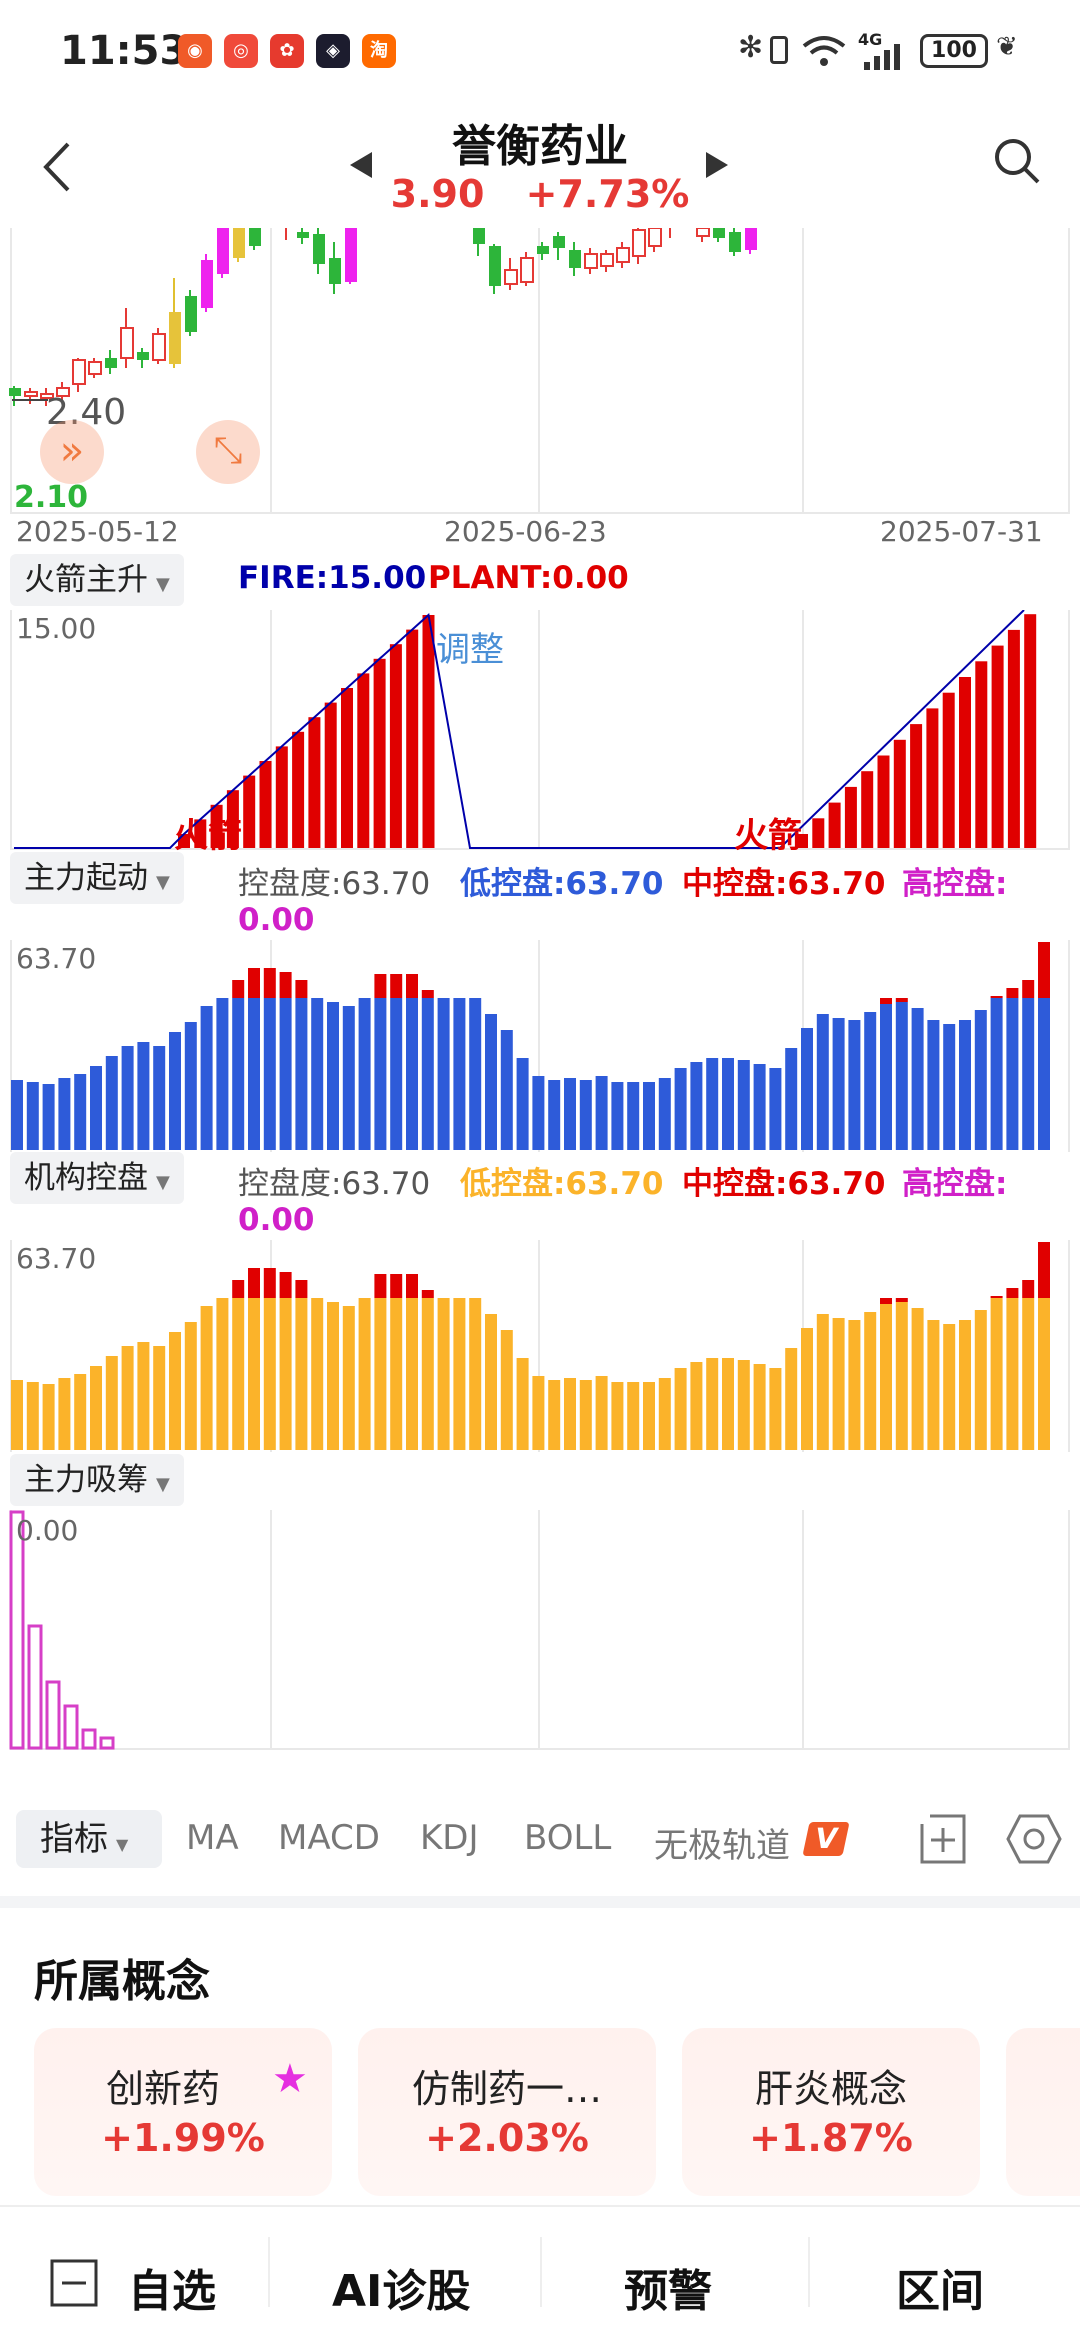 Image resolution: width=1080 pixels, height=2340 pixels. Describe the element at coordinates (97, 580) in the screenshot. I see `indicator-selector-rocket: 火箭主升 ▼` at that location.